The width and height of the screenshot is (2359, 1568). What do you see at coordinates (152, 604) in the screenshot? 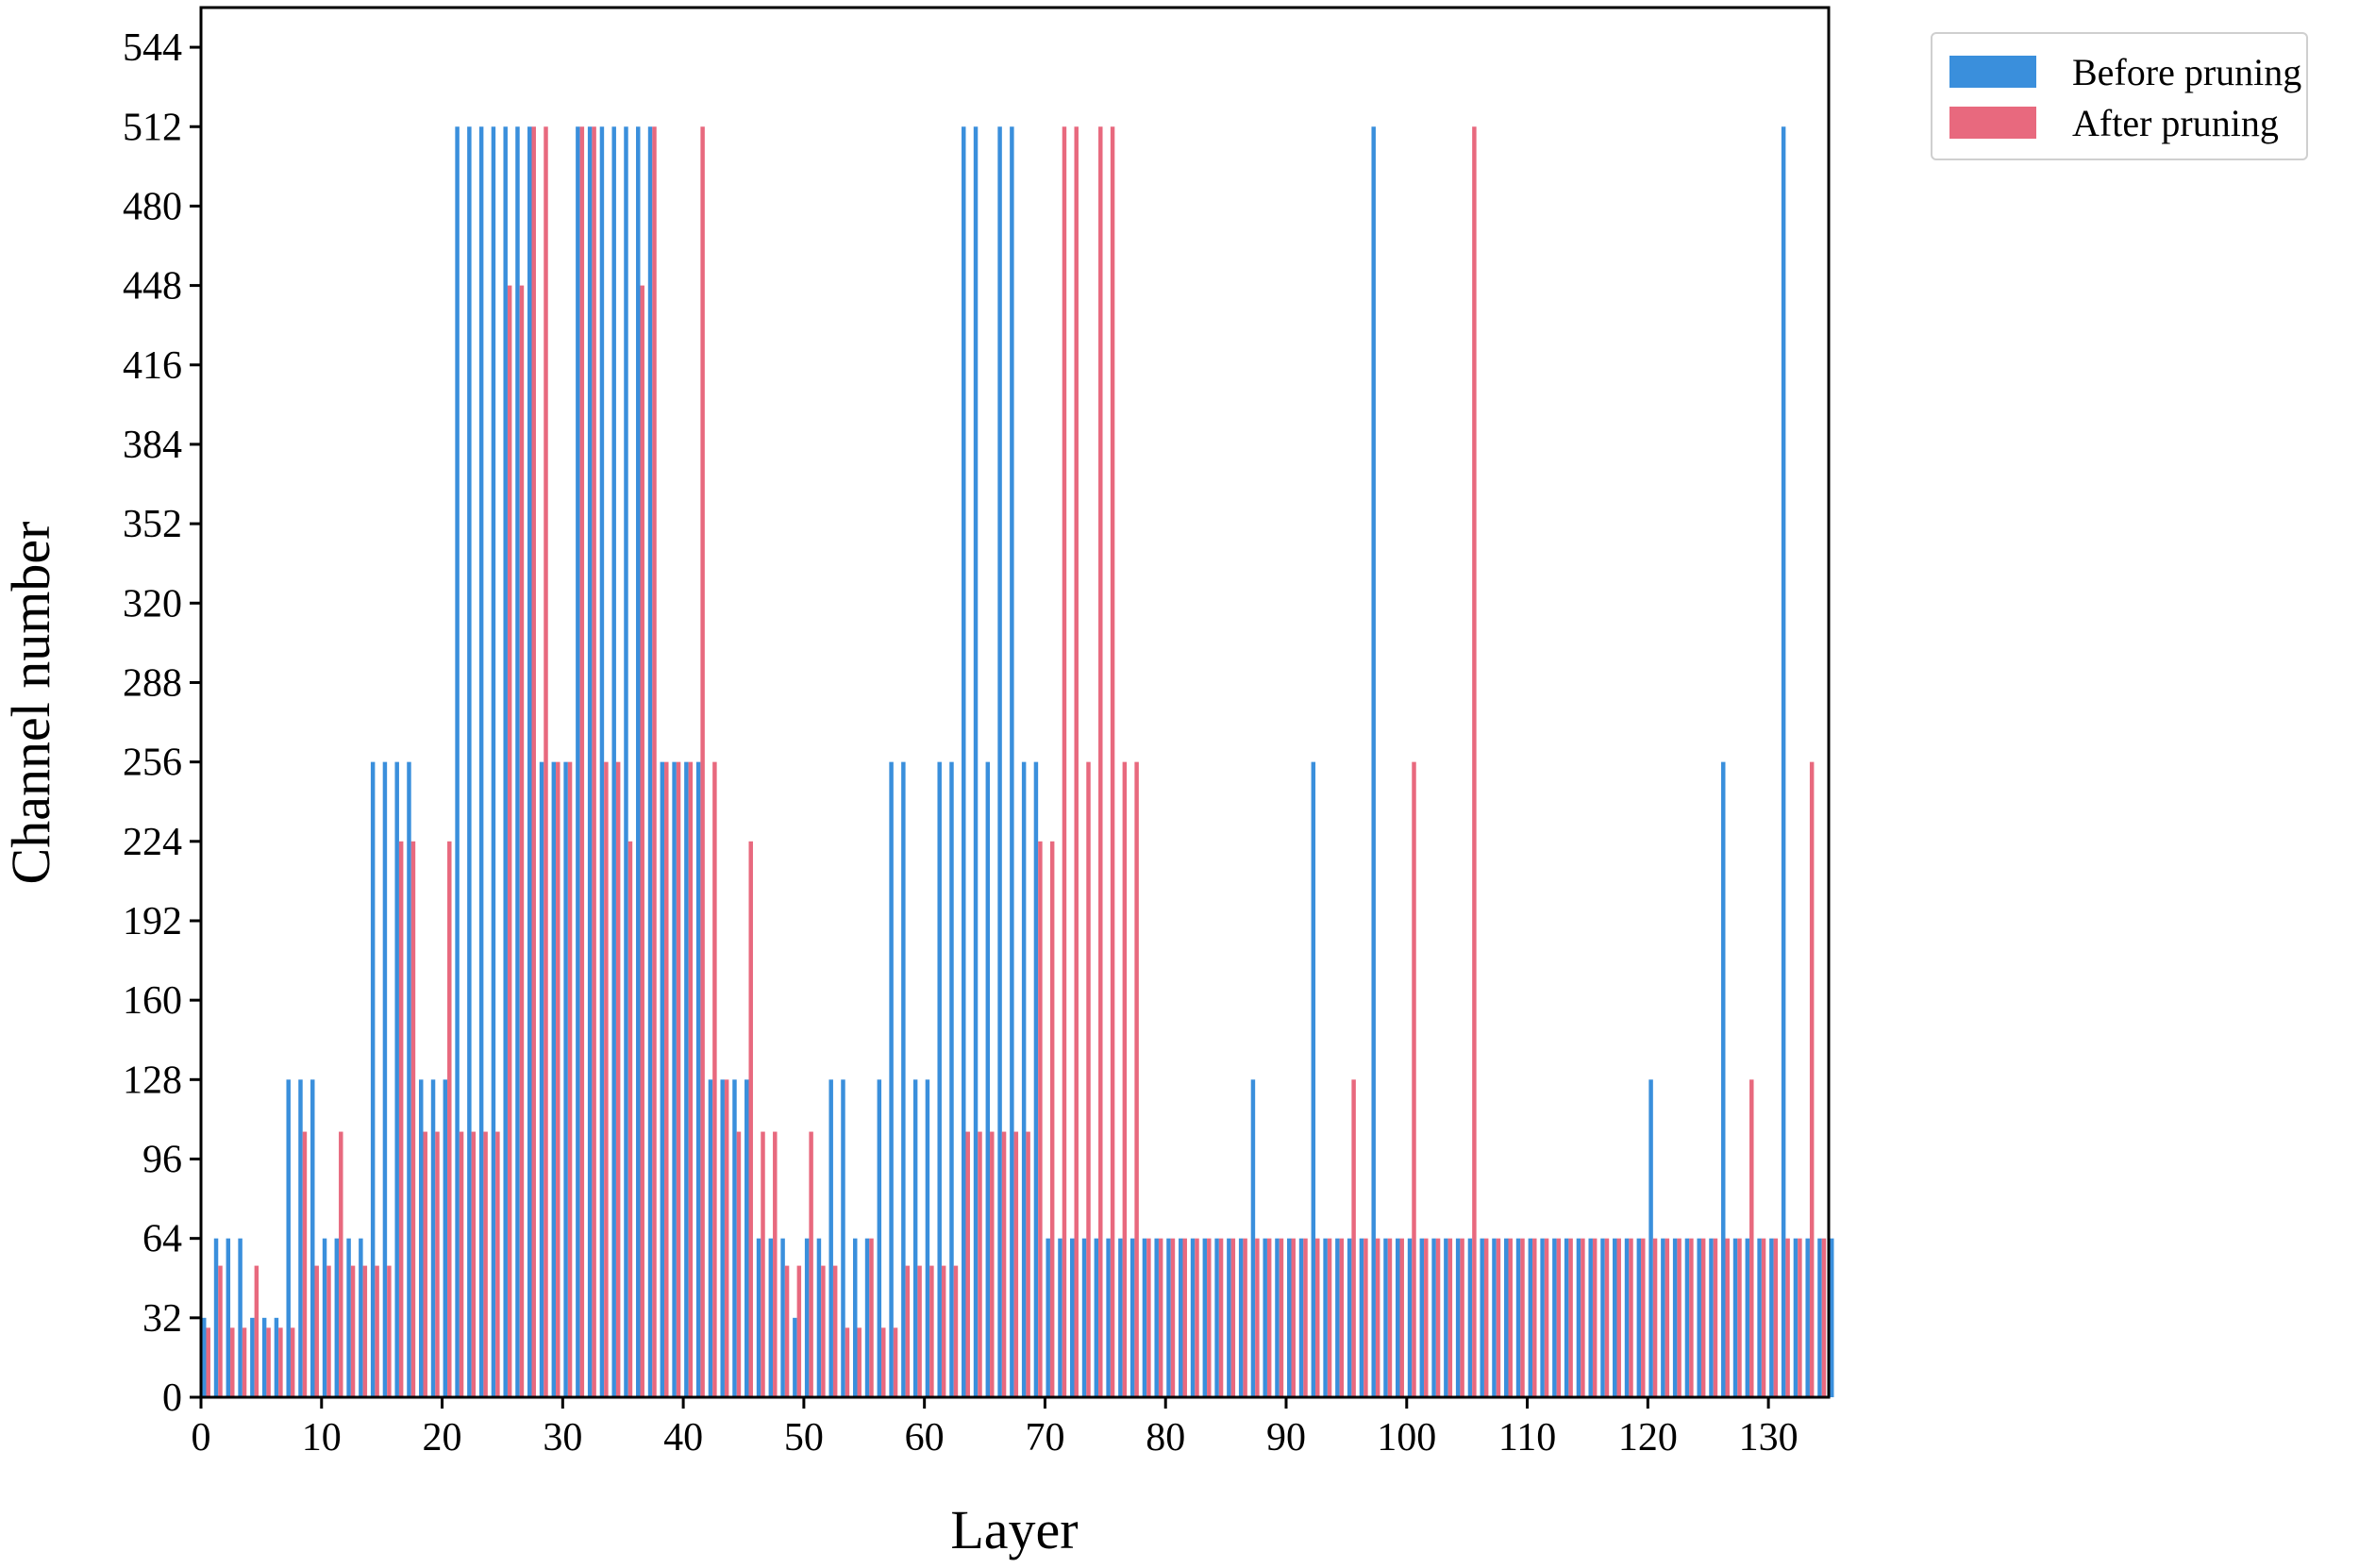
I see `y-tick-label-320: 320` at bounding box center [152, 604].